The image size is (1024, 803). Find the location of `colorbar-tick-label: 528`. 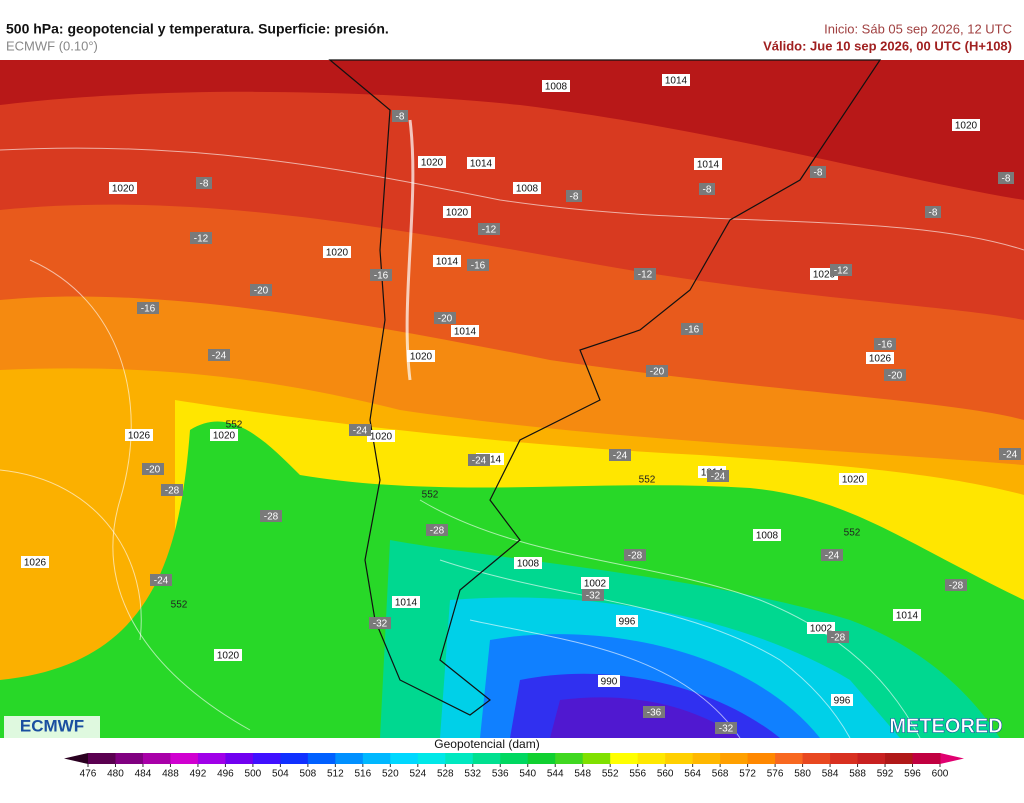

colorbar-tick-label: 528 is located at coordinates (445, 774).